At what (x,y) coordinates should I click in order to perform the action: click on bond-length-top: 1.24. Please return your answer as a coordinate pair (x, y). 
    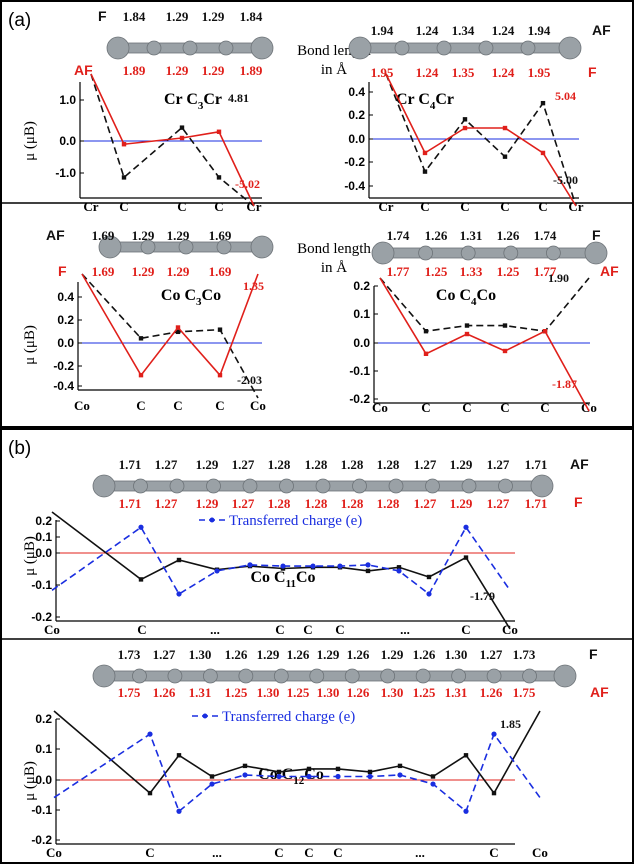
    Looking at the image, I should click on (427, 30).